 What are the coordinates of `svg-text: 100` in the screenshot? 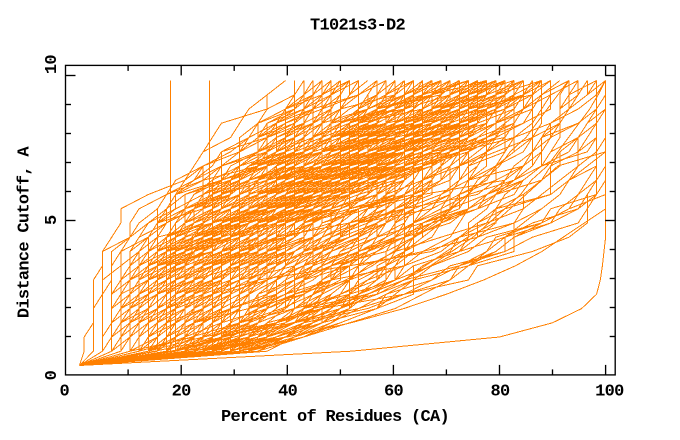 It's located at (609, 392).